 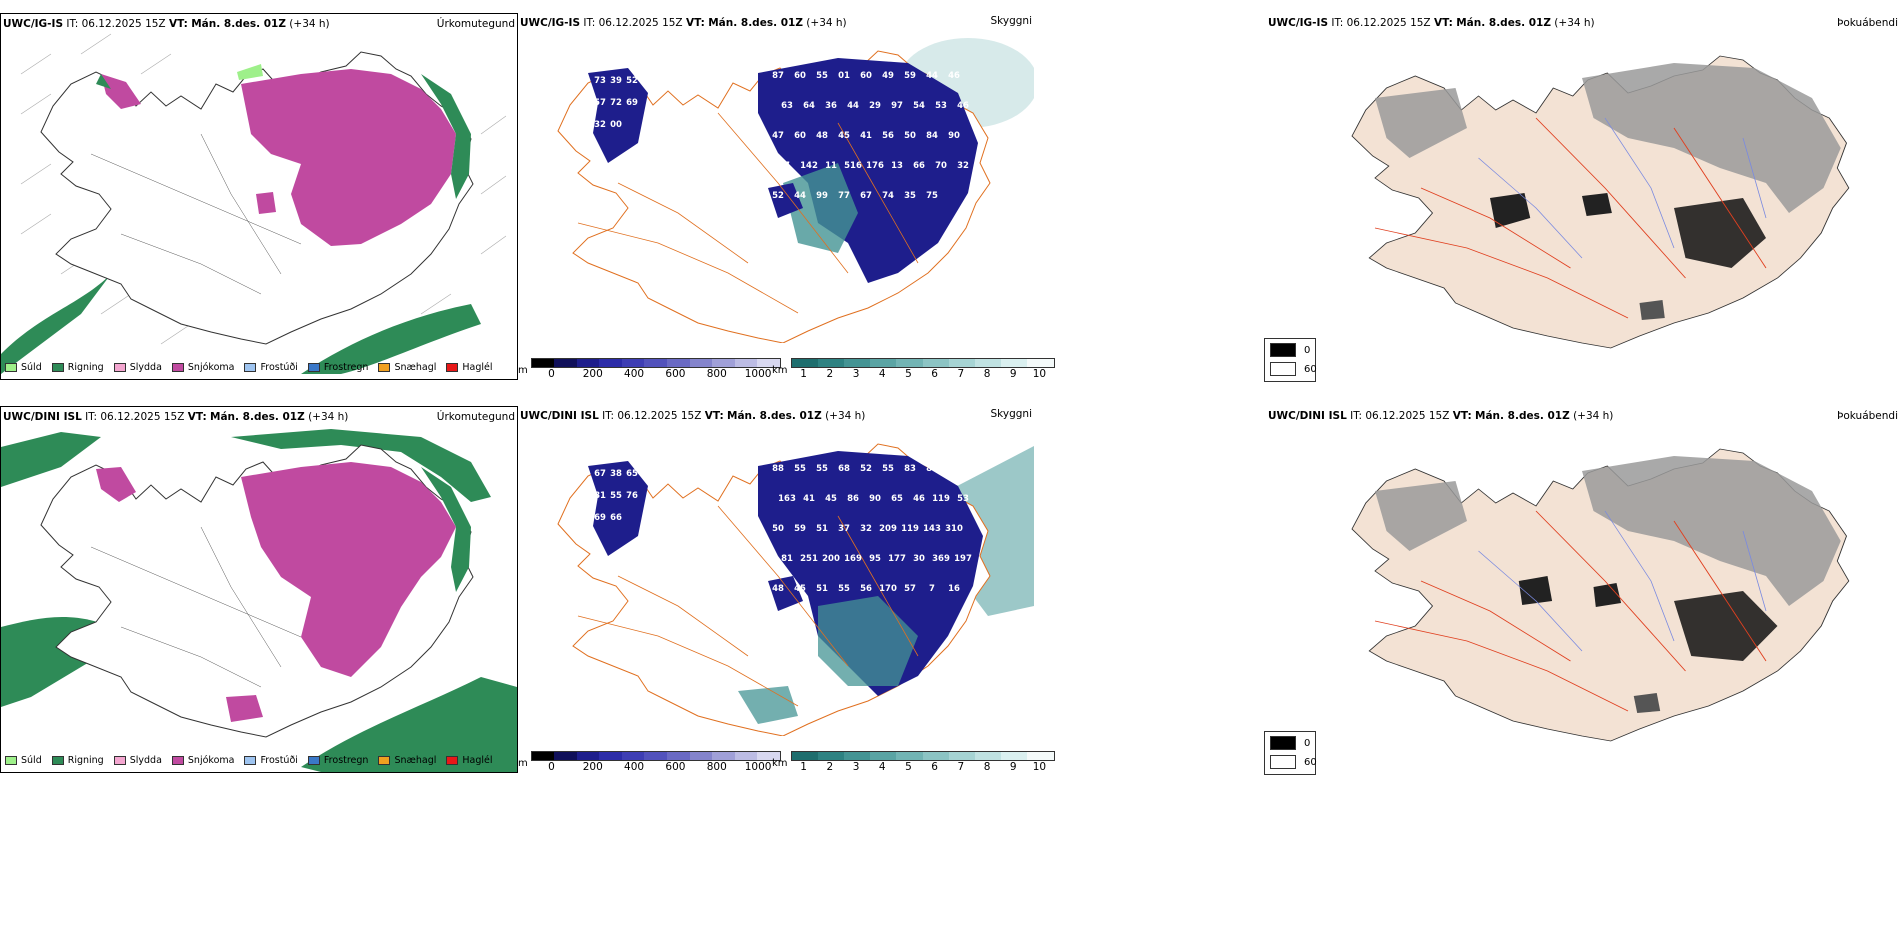 What do you see at coordinates (913, 369) in the screenshot?
I see `visibility-colorbar: km 1 2 3 4 5 6 7 8 9 10` at bounding box center [913, 369].